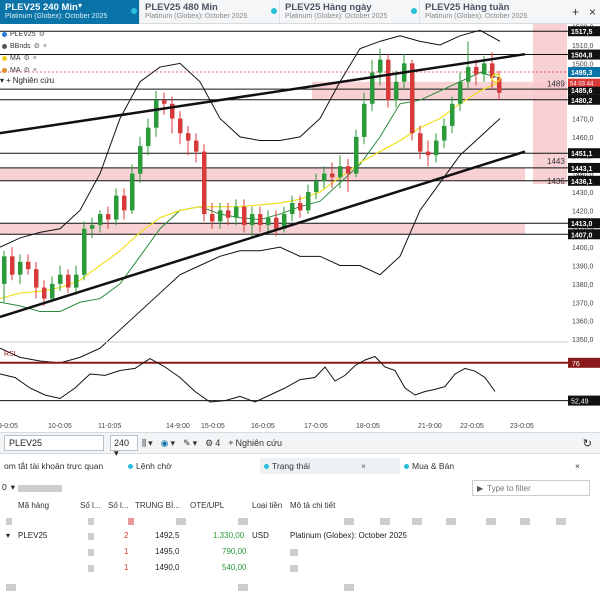 The height and width of the screenshot is (600, 600). What do you see at coordinates (583, 175) in the screenshot?
I see `price-tick-label: 1440,0` at bounding box center [583, 175].